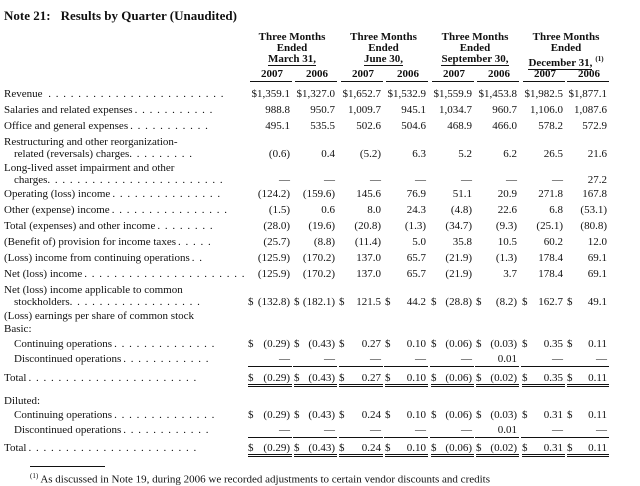  I want to click on table-cell: (9.3), so click(506, 226).